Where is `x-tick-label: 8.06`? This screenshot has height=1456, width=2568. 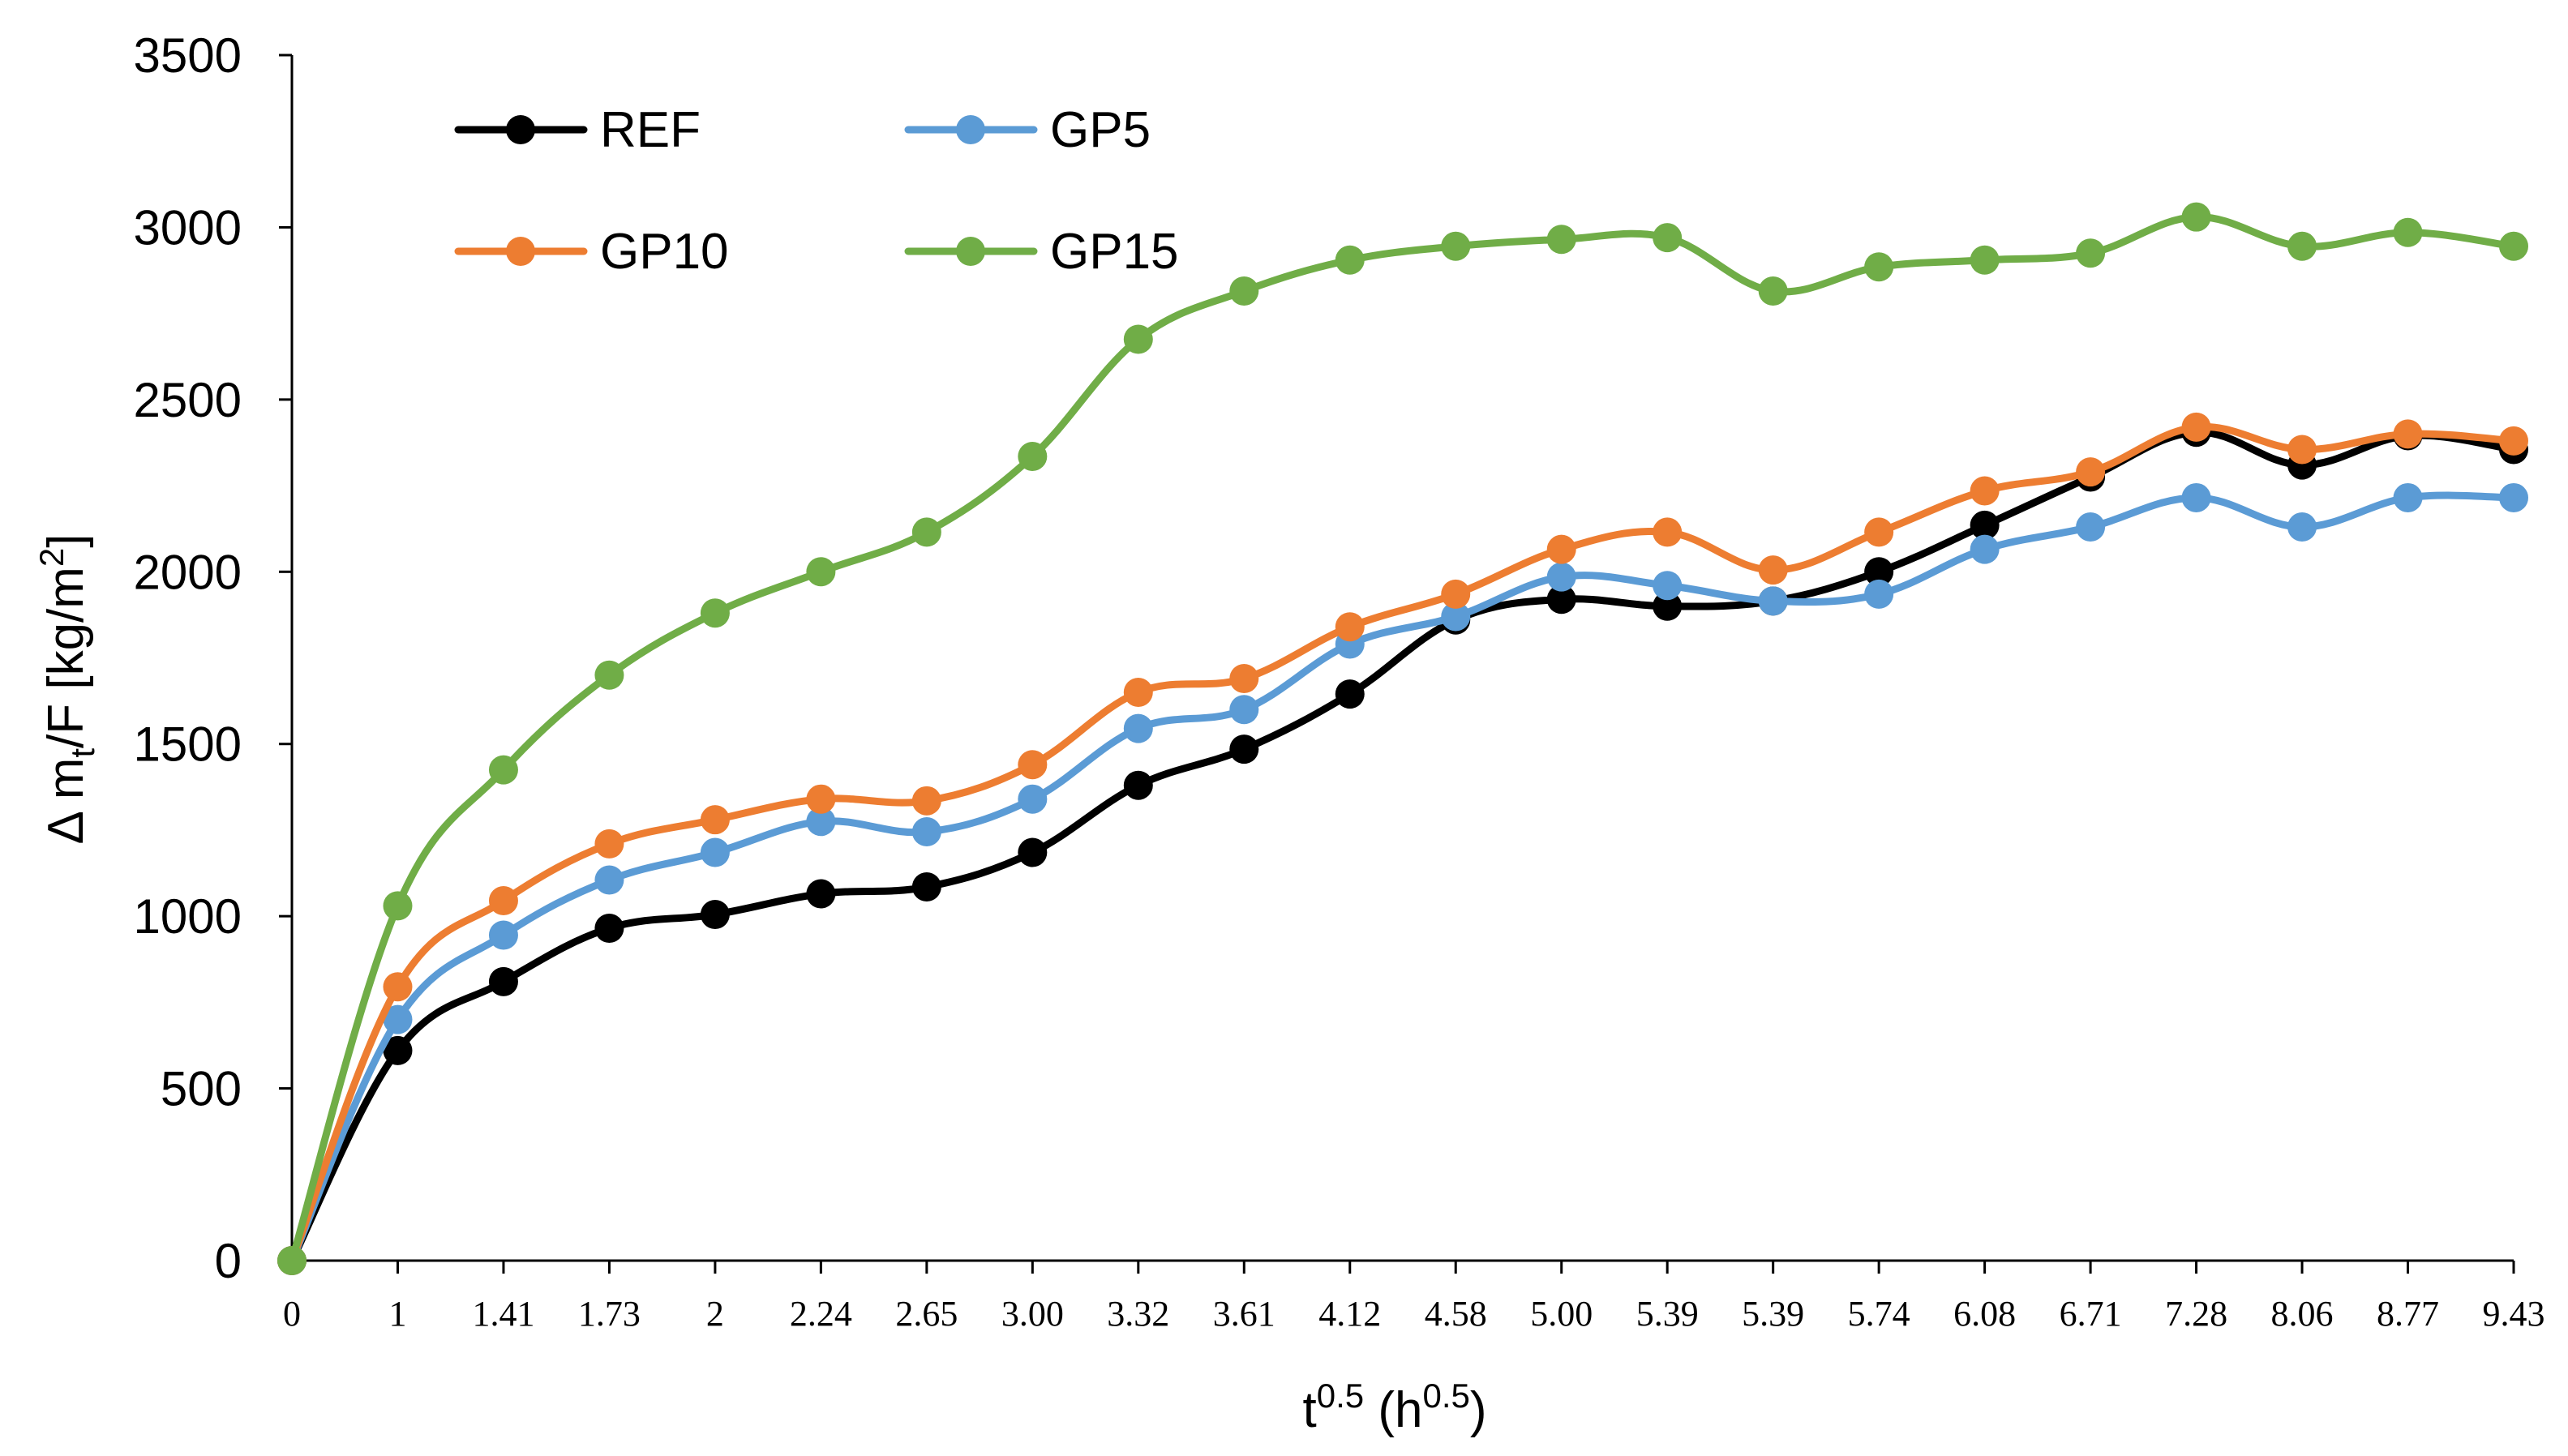
x-tick-label: 8.06 is located at coordinates (2302, 1314).